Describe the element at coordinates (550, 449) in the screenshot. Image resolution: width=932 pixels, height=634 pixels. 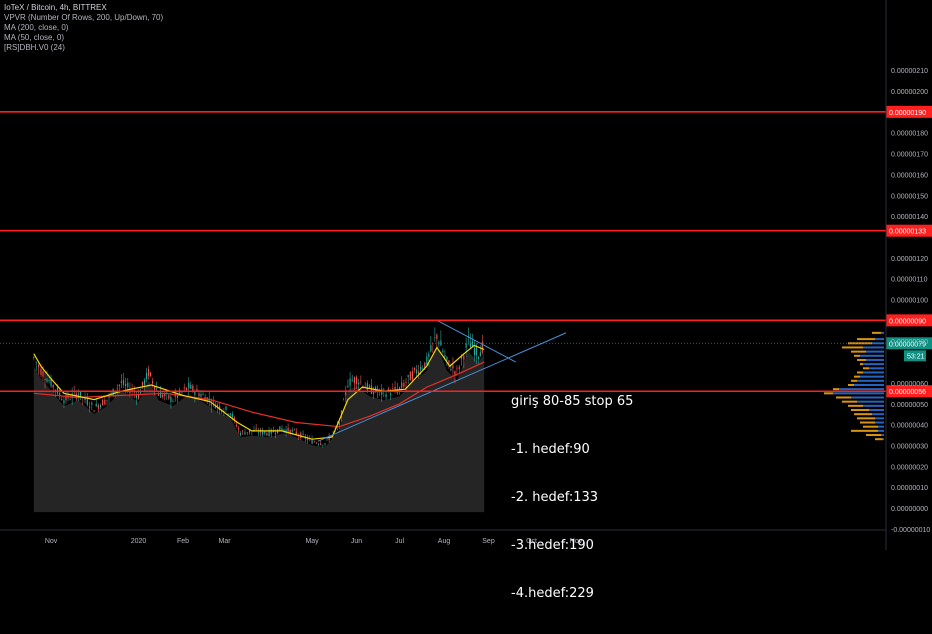
I see `annotation-line: -1. hedef:90` at that location.